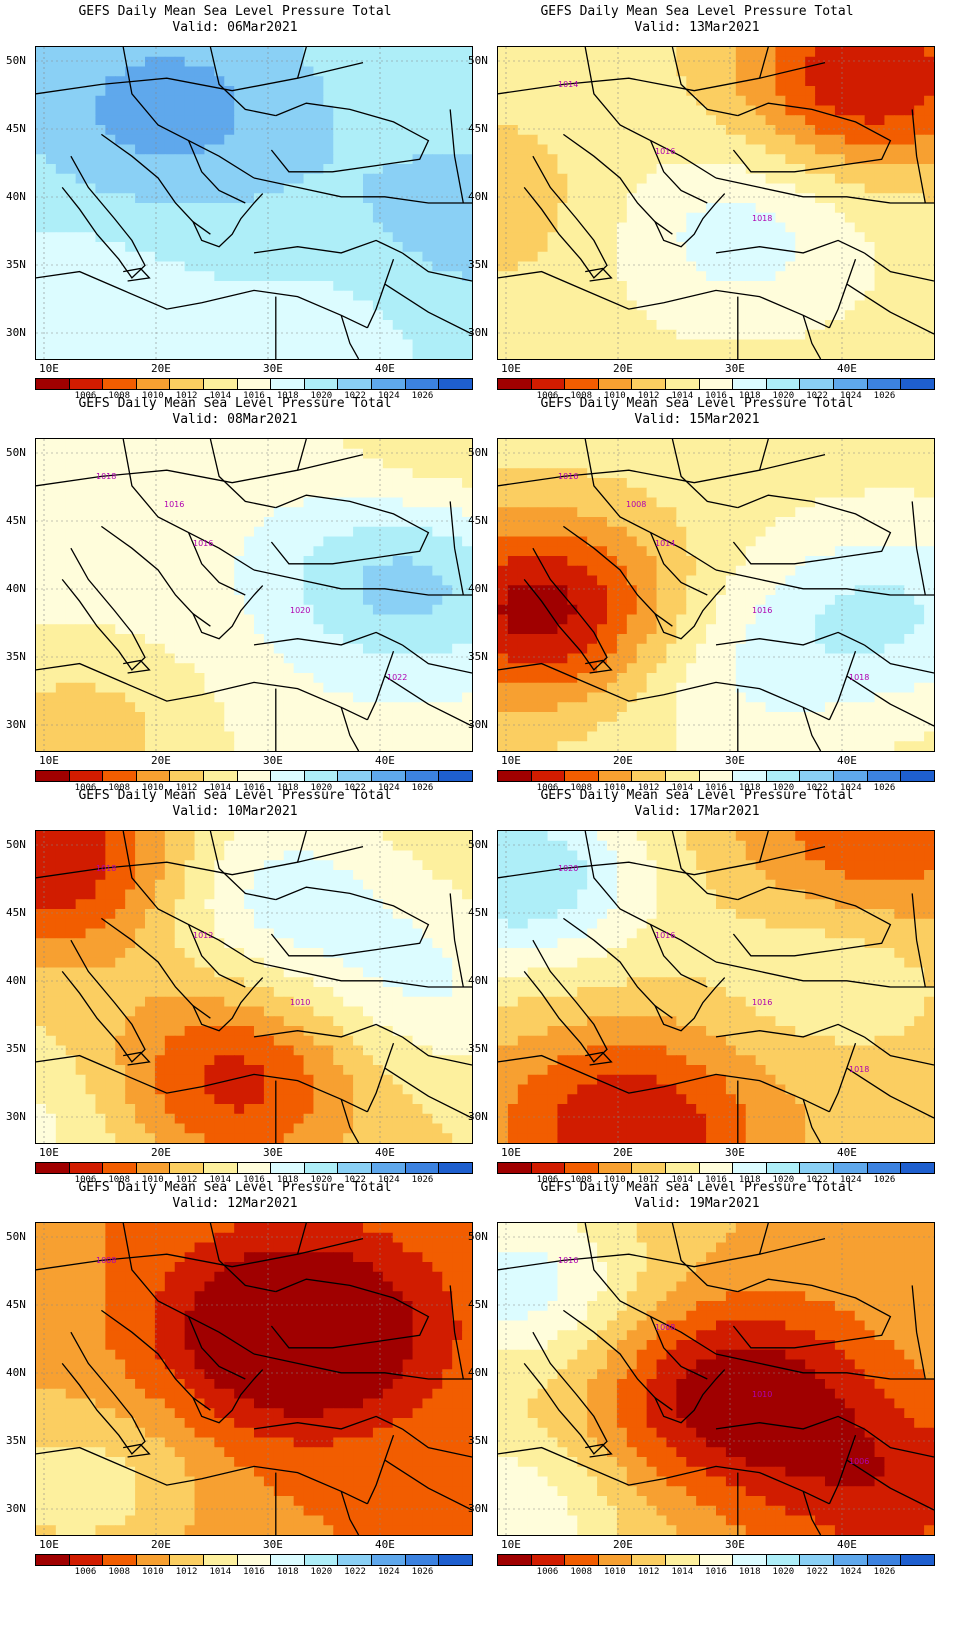  What do you see at coordinates (665, 151) in the screenshot?
I see `isobar-label: 1016` at bounding box center [665, 151].